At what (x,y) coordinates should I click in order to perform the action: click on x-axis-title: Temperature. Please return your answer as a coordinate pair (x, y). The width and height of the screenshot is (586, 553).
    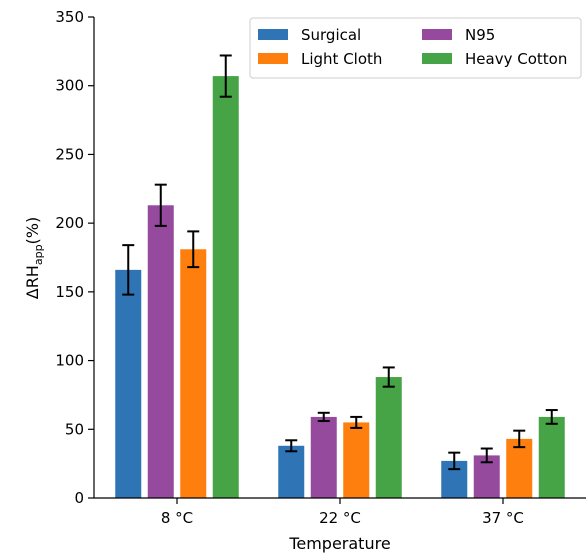
    Looking at the image, I should click on (339, 543).